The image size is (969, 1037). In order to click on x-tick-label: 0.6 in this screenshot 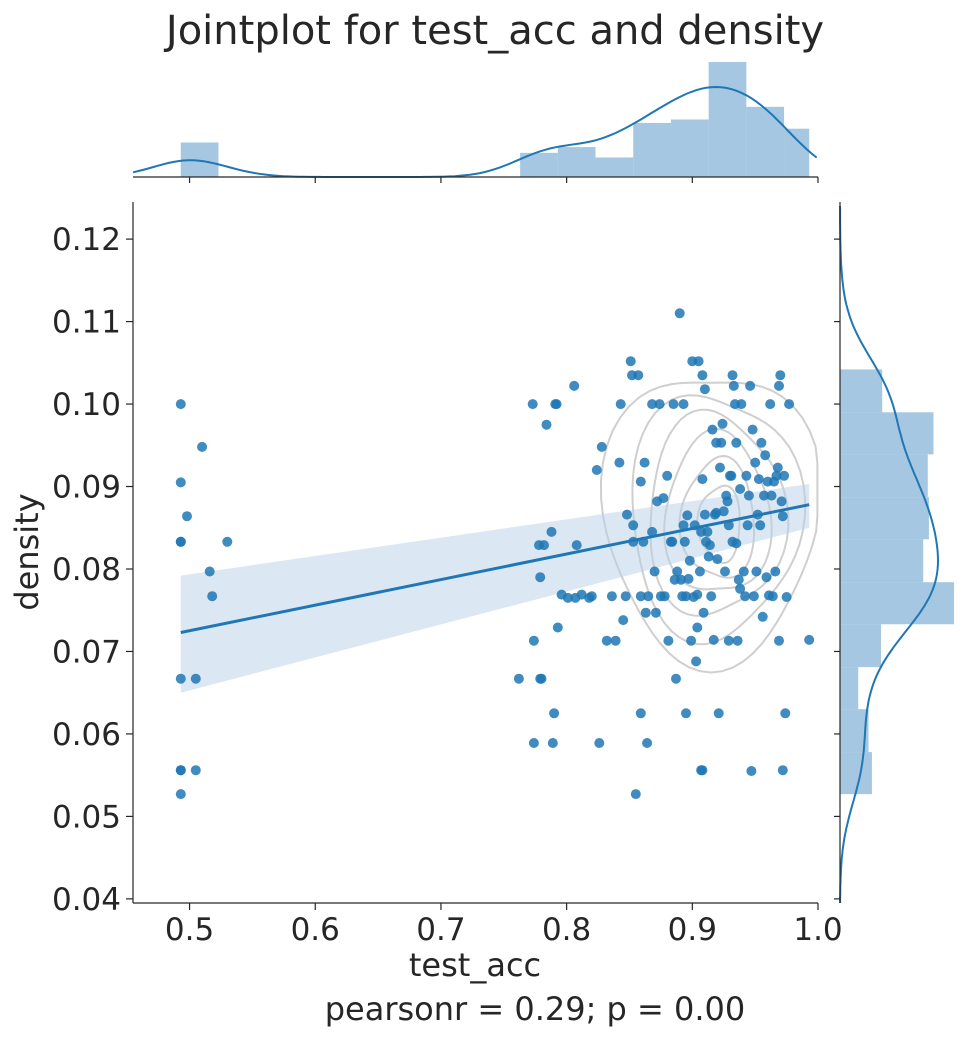, I will do `click(315, 930)`.